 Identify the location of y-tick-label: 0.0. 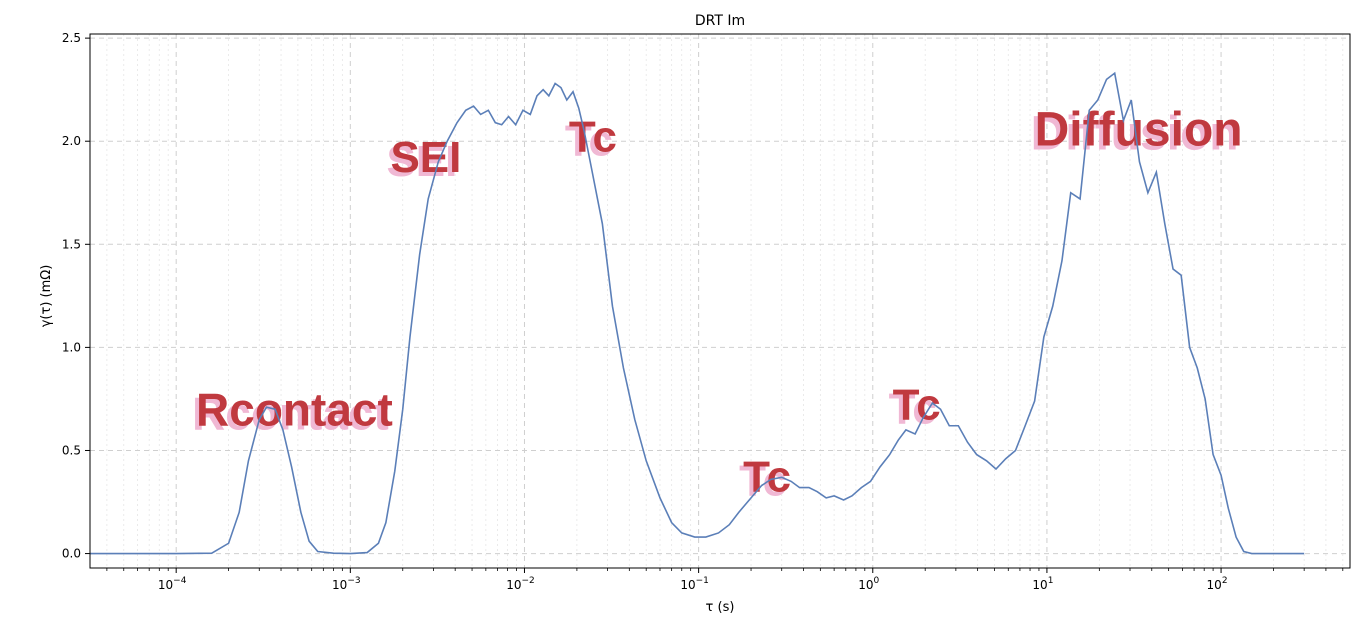
(71, 554).